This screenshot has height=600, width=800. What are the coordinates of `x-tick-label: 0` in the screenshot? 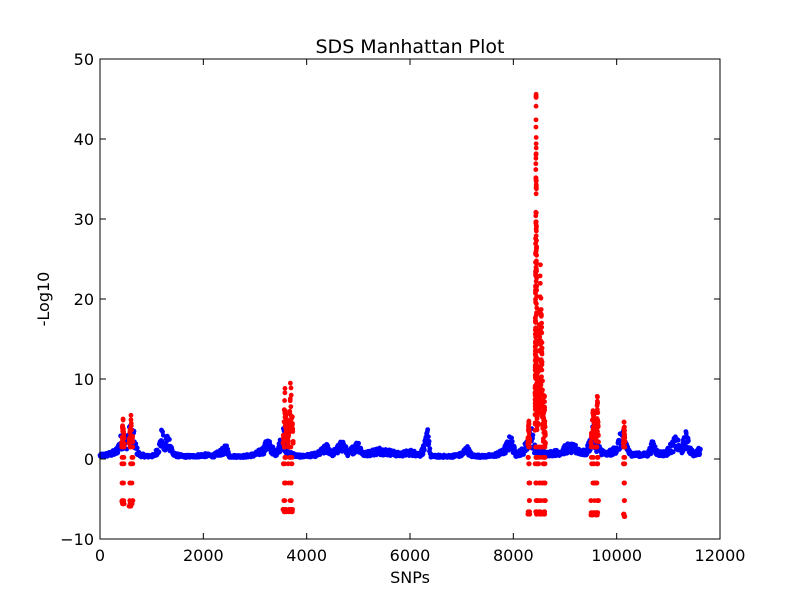 It's located at (100, 555).